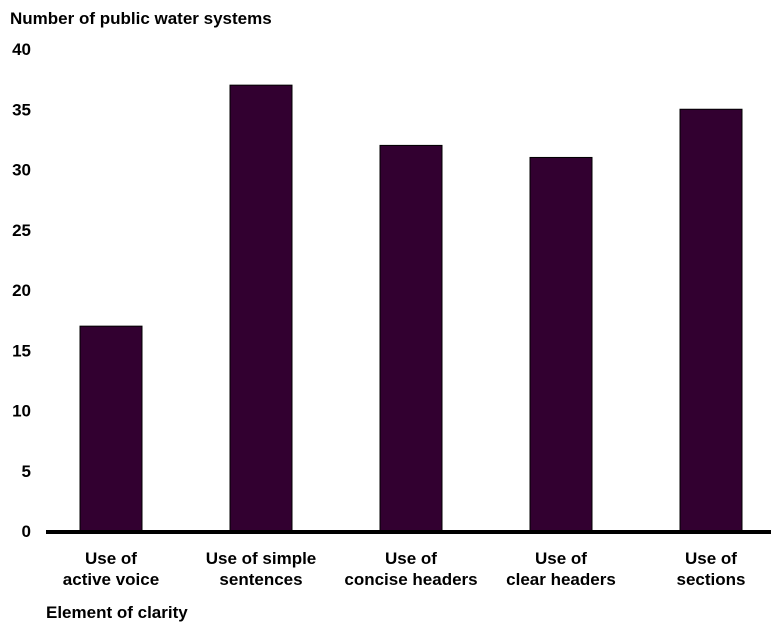 This screenshot has width=771, height=624. Describe the element at coordinates (21, 170) in the screenshot. I see `y-tick-label: 30` at that location.